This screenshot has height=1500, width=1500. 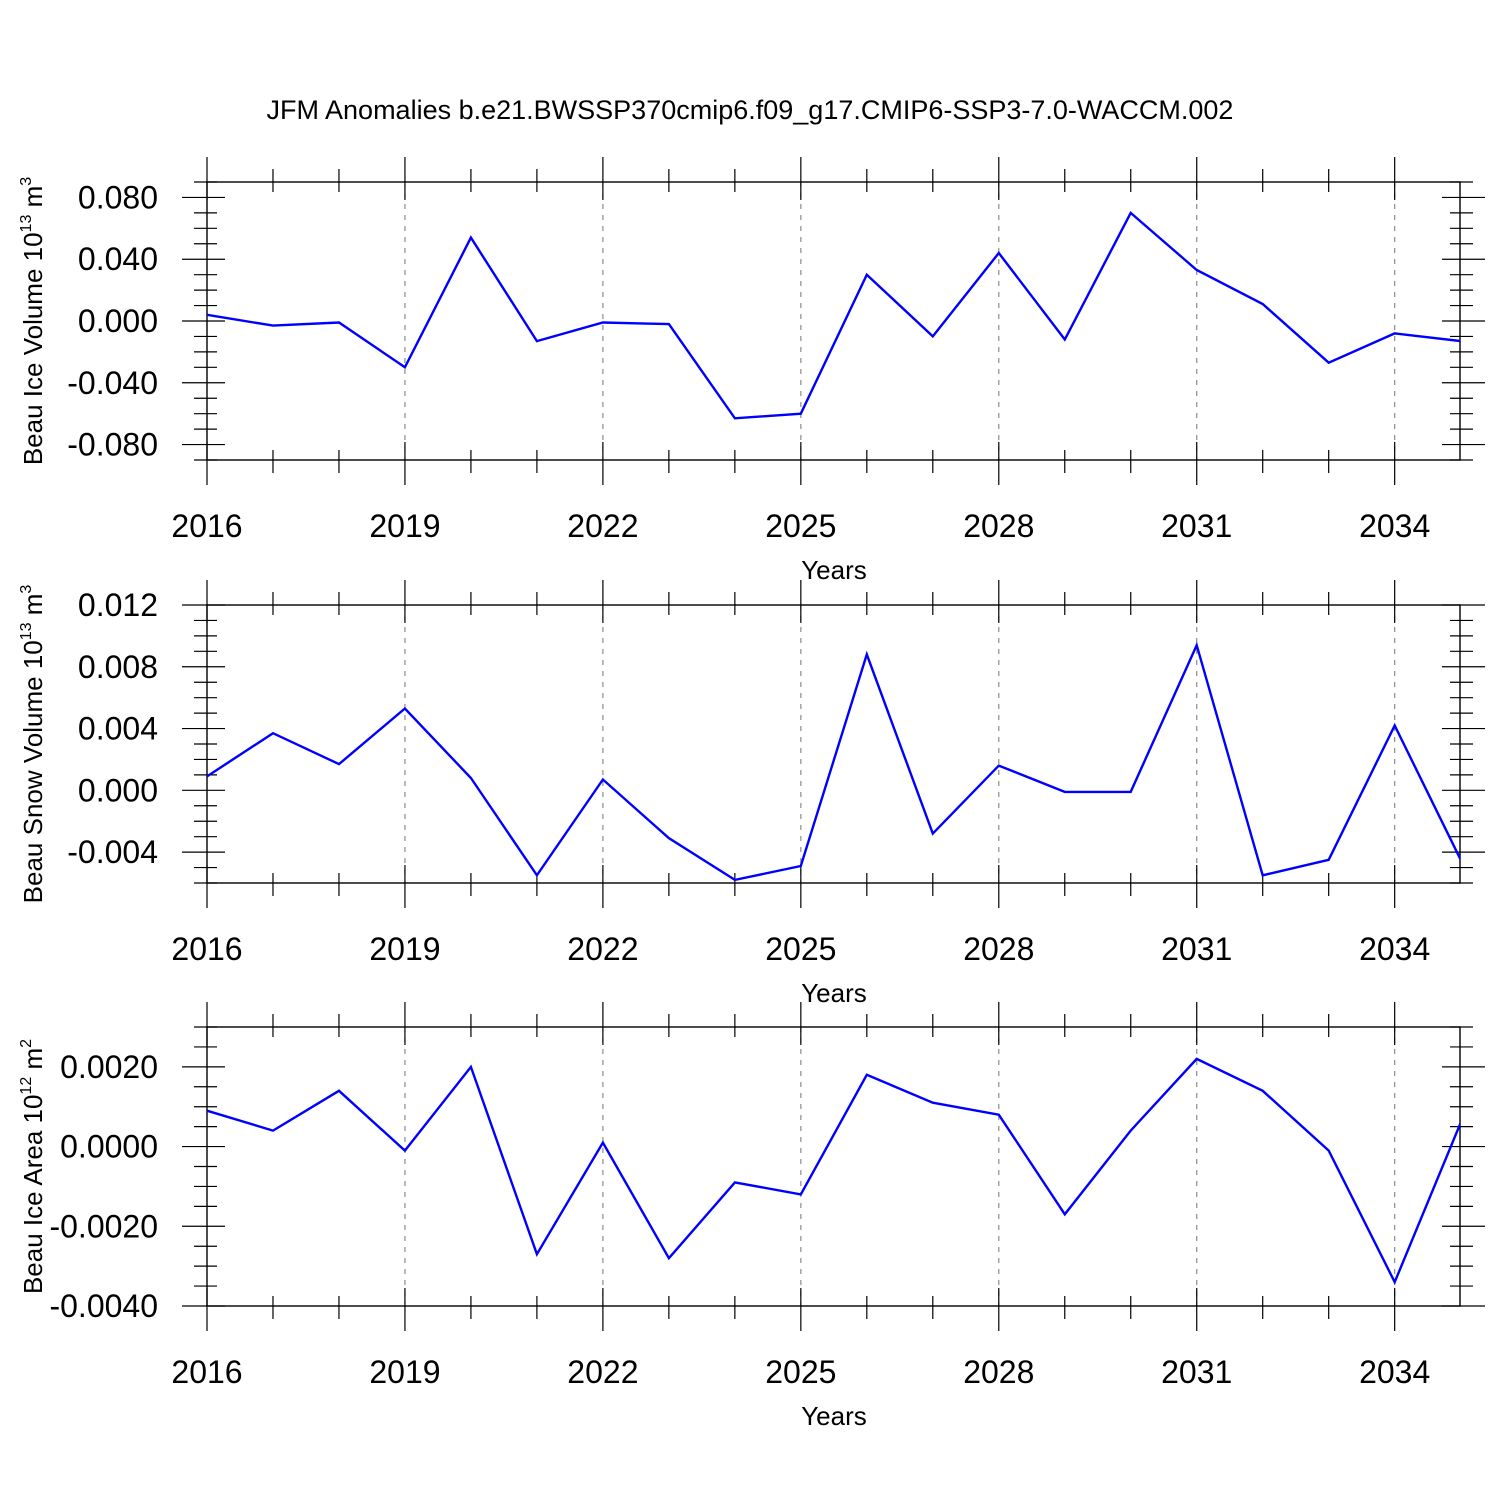 What do you see at coordinates (118, 667) in the screenshot?
I see `y-tick-label: 0.008` at bounding box center [118, 667].